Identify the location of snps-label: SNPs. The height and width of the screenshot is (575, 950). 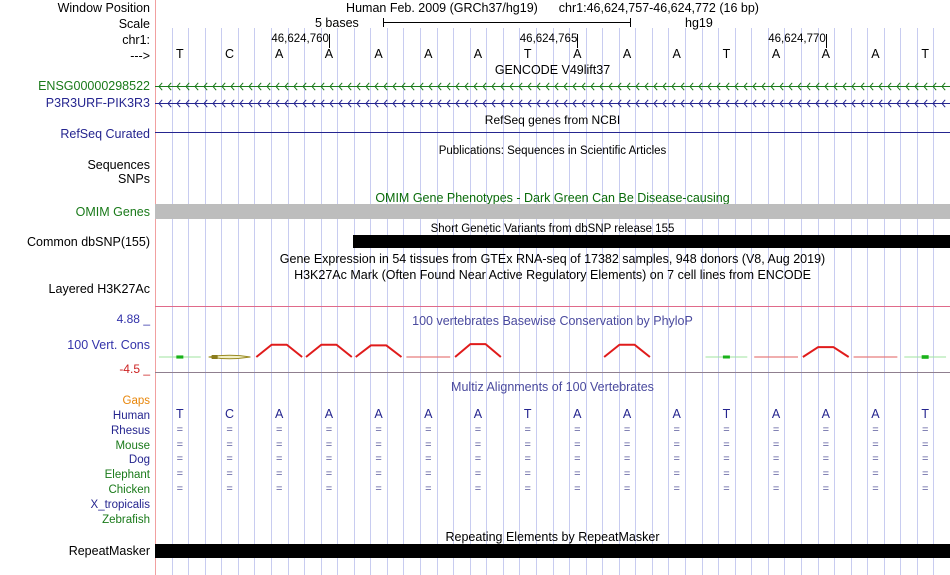
(134, 179).